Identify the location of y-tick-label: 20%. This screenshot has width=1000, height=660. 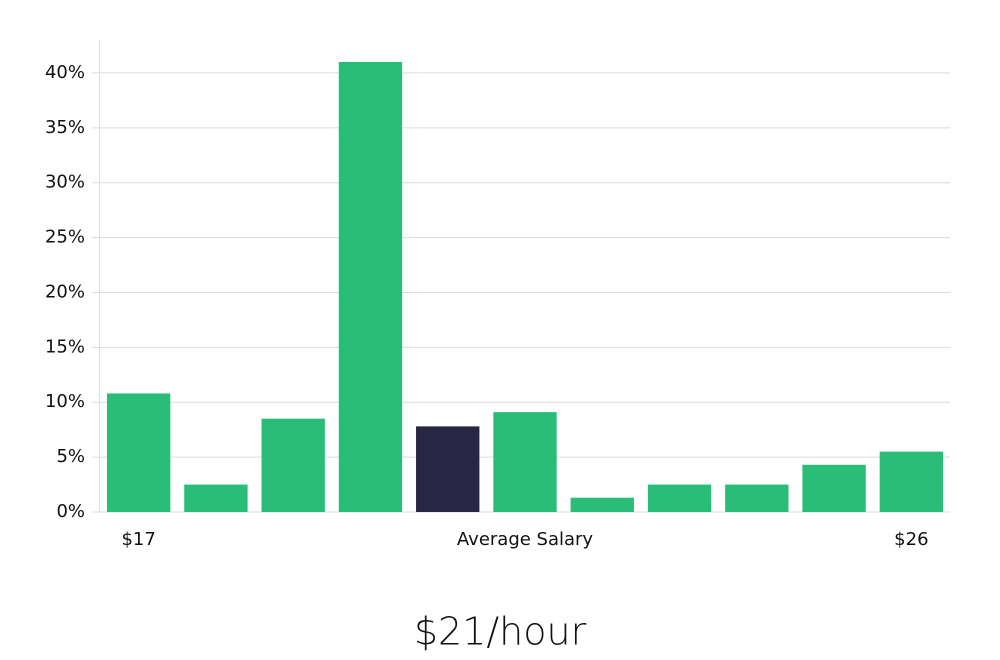
(65, 291).